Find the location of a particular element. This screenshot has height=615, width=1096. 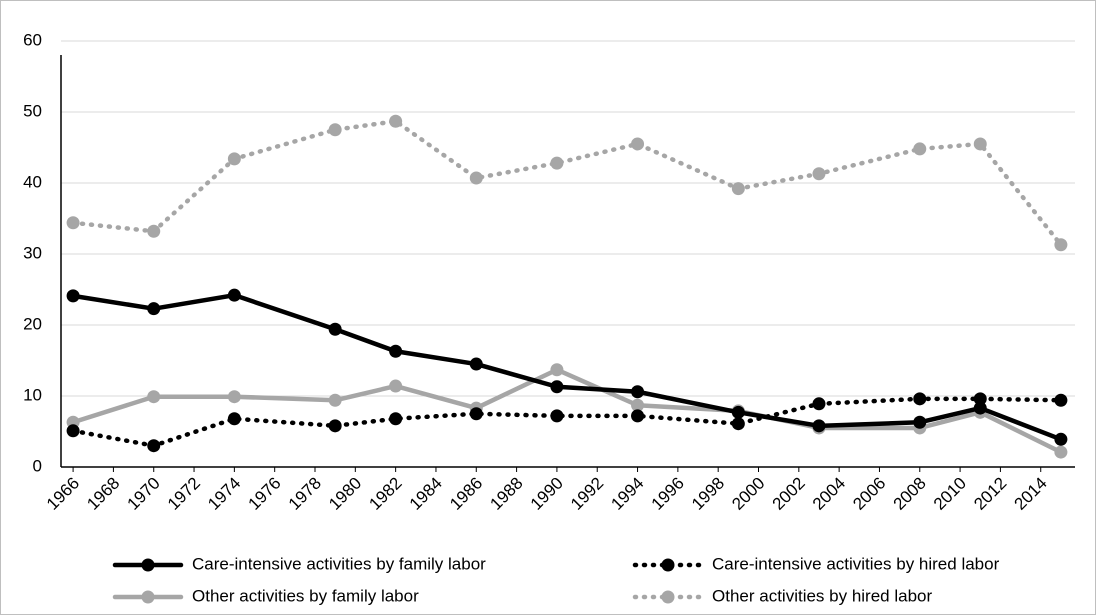

legend-label: Other activities by family labor is located at coordinates (305, 595).